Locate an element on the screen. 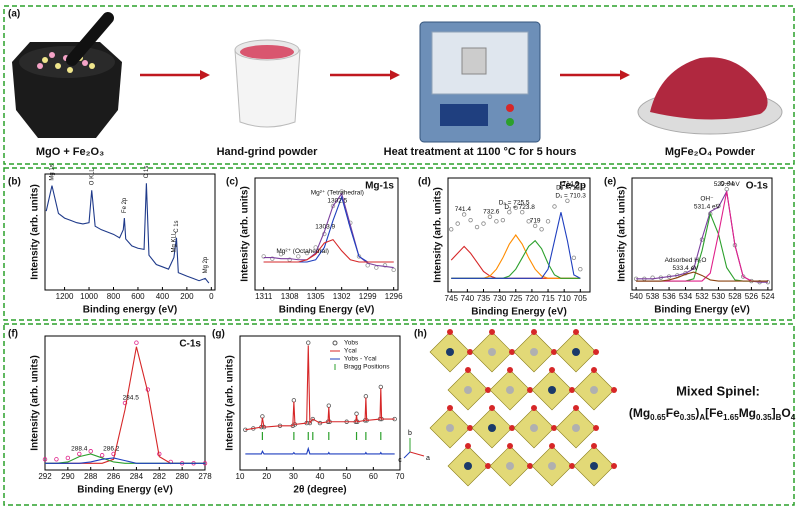  x-tick-label: 540 is located at coordinates (636, 296).